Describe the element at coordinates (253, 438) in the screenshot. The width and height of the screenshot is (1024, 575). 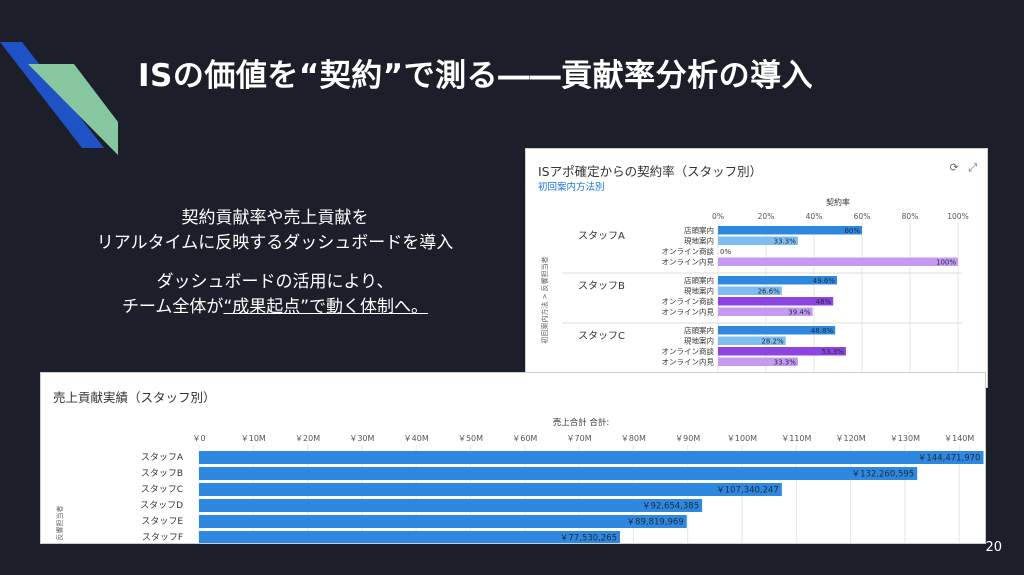
I see `chart2-x-tick-label: ￥10M` at that location.